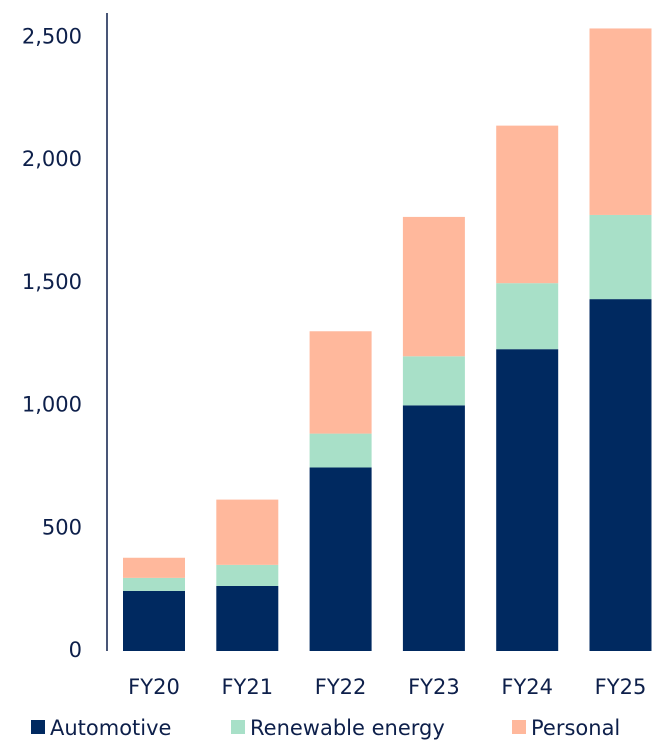 This screenshot has width=665, height=741. Describe the element at coordinates (341, 687) in the screenshot. I see `x-tick-label: FY22` at that location.